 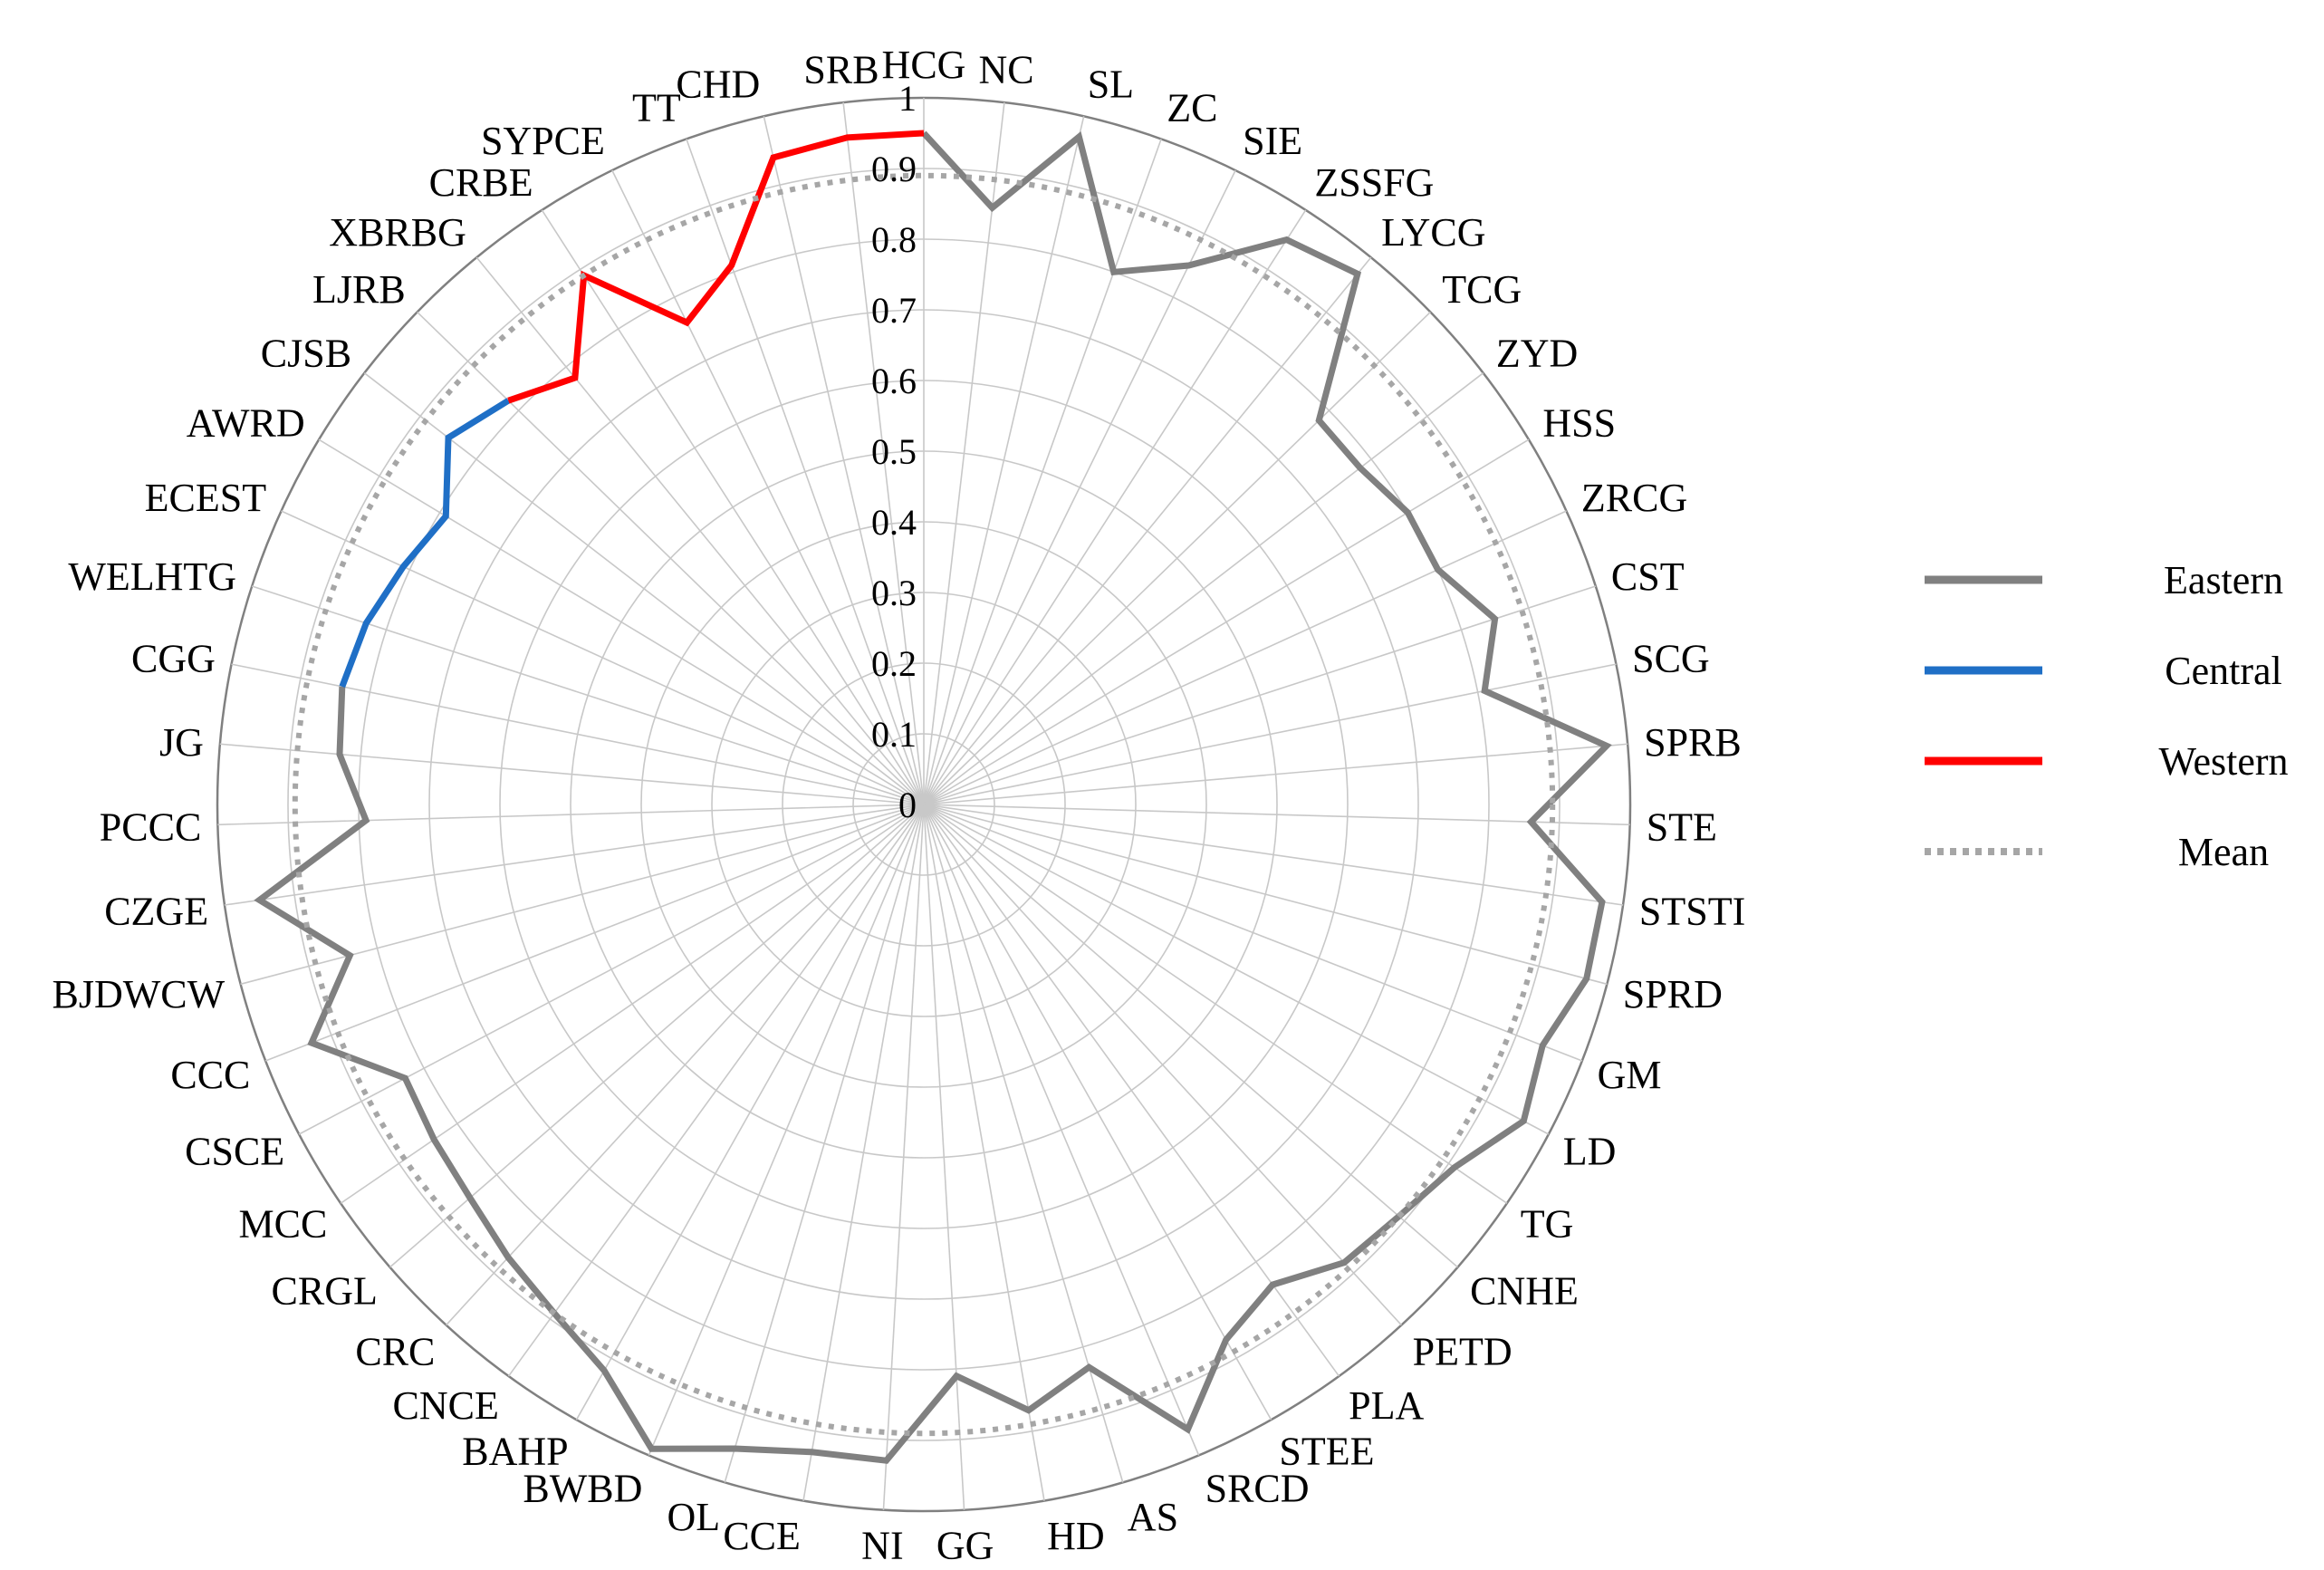 I want to click on category-label-tg: TG, so click(x=1547, y=1225).